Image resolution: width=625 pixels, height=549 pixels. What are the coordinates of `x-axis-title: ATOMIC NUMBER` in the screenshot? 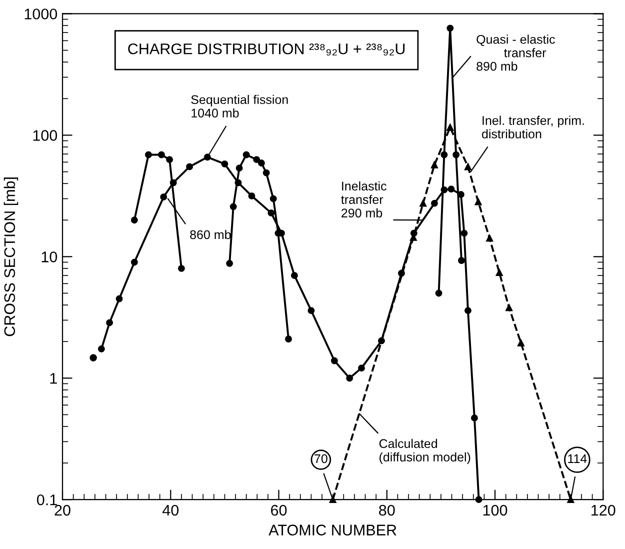 It's located at (332, 530).